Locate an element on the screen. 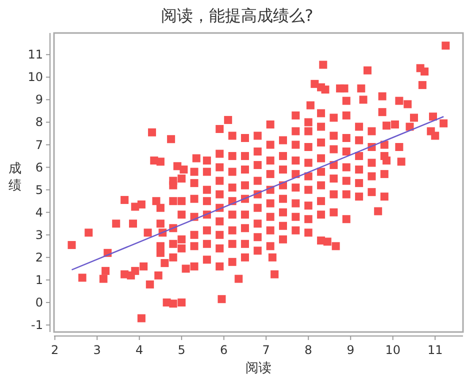  y-tick-label: 7 is located at coordinates (39, 145).